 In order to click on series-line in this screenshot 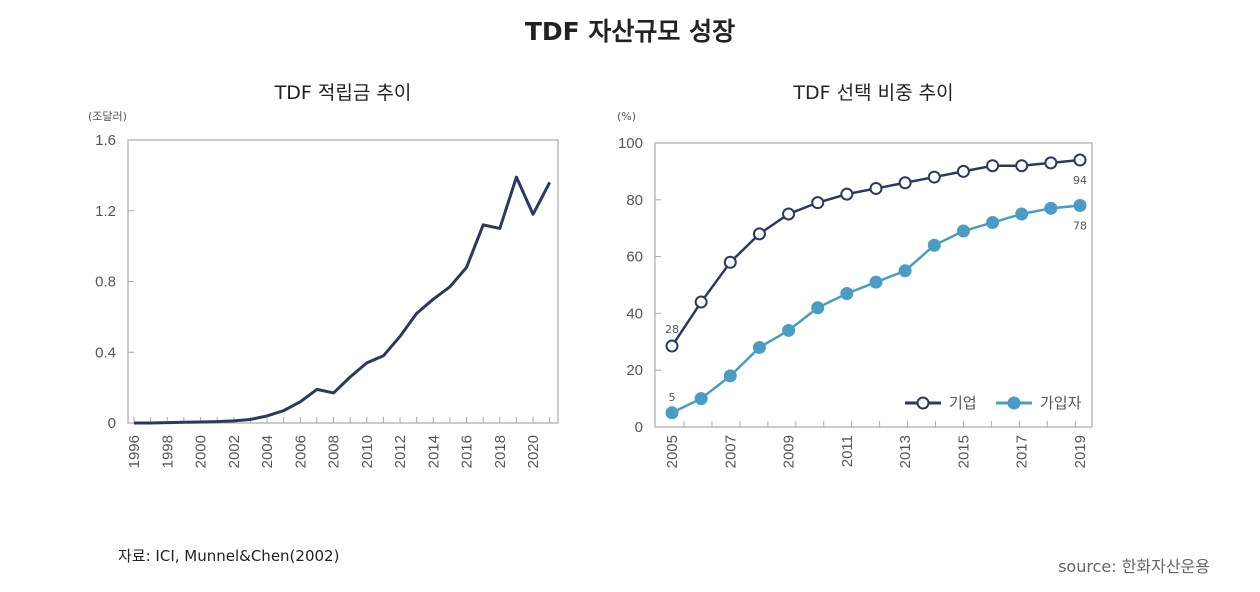, I will do `click(343, 300)`.